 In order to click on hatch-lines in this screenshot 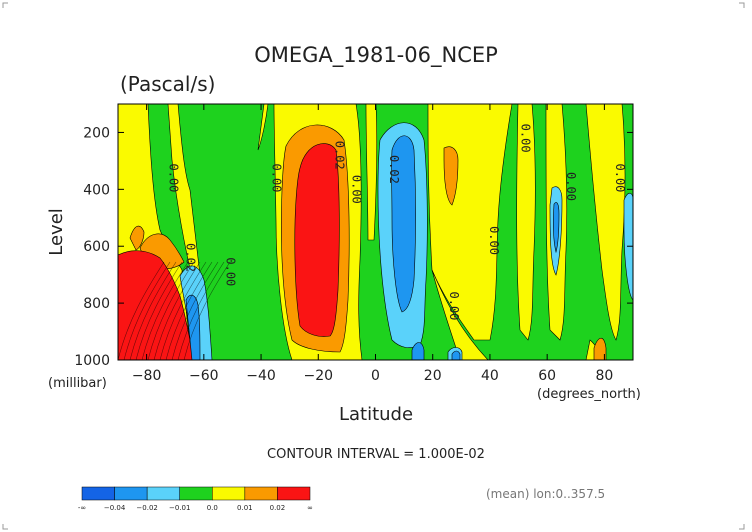, I will do `click(174, 310)`.